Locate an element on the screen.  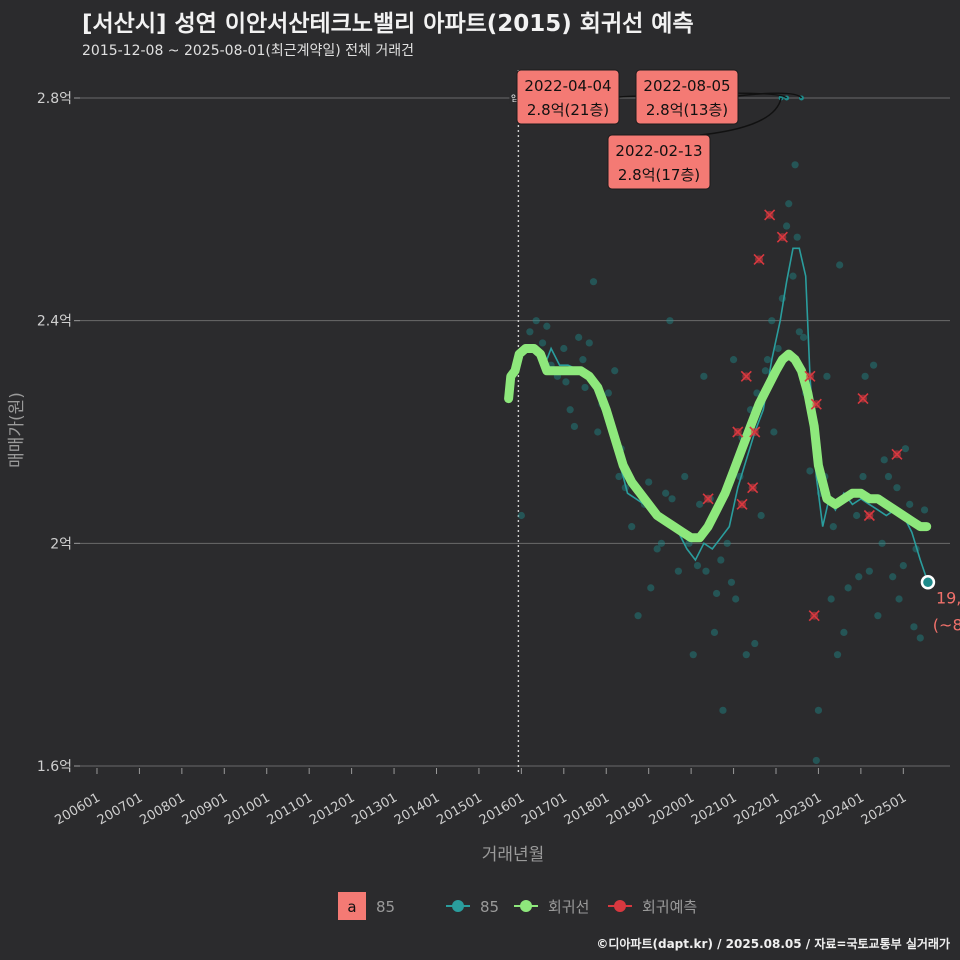
y-tick-label: 2.8억 is located at coordinates (54, 99).